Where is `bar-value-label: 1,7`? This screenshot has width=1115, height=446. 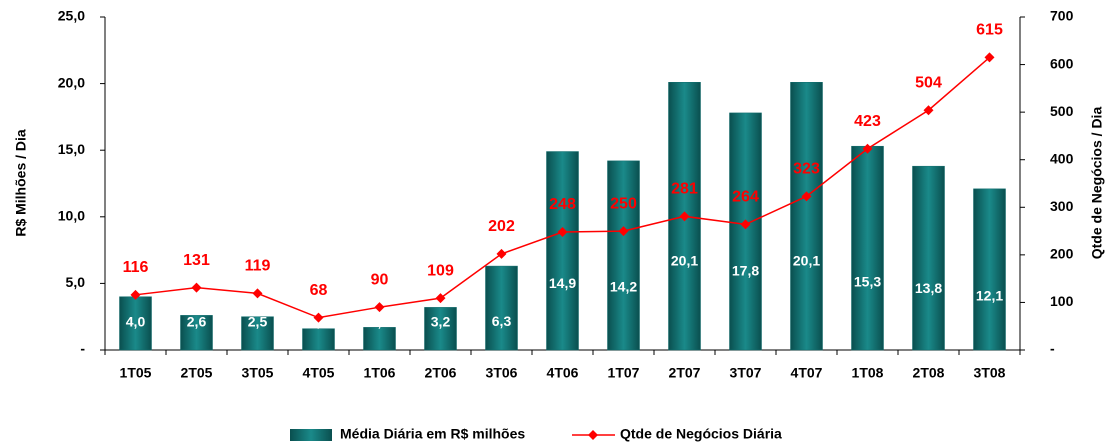
bar-value-label: 1,7 is located at coordinates (380, 322).